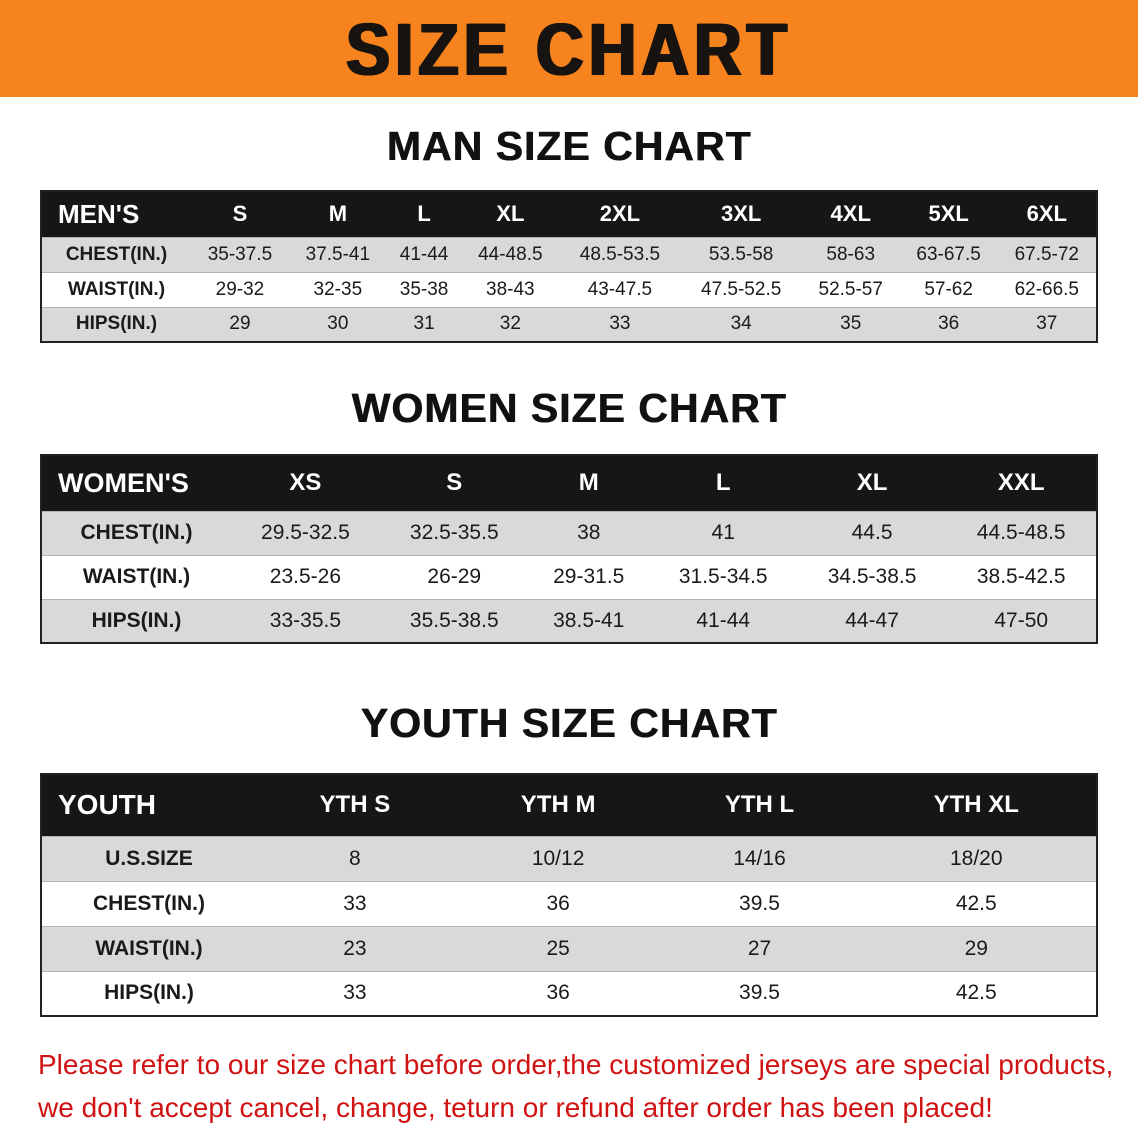 The width and height of the screenshot is (1138, 1132). Describe the element at coordinates (510, 254) in the screenshot. I see `size-value-cell: 44-48.5` at that location.